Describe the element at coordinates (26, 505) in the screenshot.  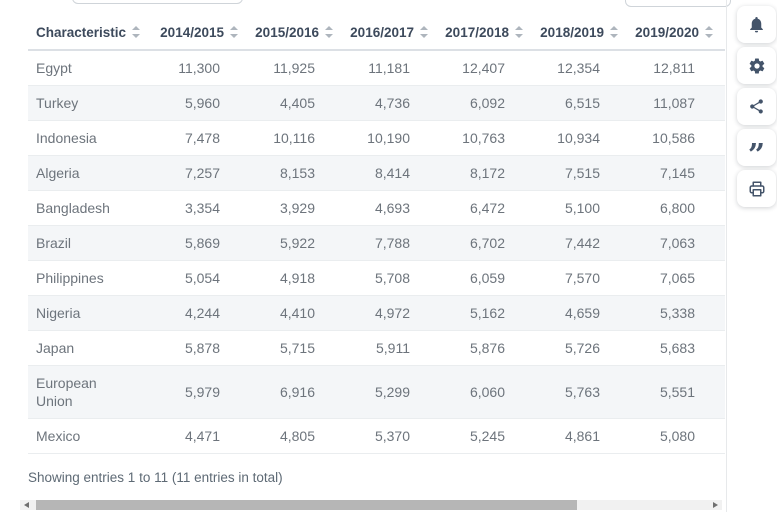
I see `scroll-left-arrow-icon` at that location.